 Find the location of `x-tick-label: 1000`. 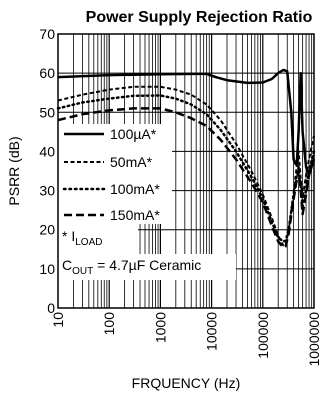

x-tick-label: 1000 is located at coordinates (160, 327).